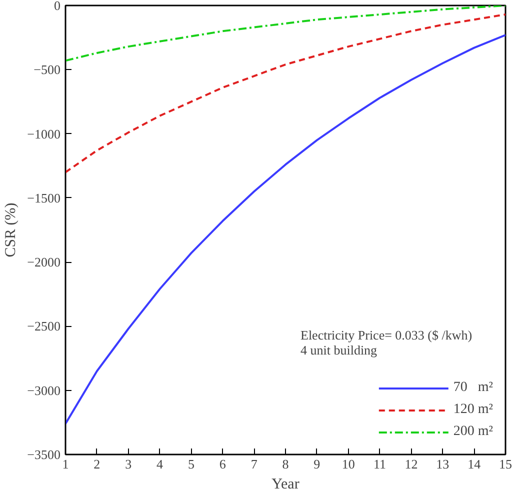 This screenshot has width=526, height=500. What do you see at coordinates (505, 464) in the screenshot?
I see `x-tick-label: 15` at bounding box center [505, 464].